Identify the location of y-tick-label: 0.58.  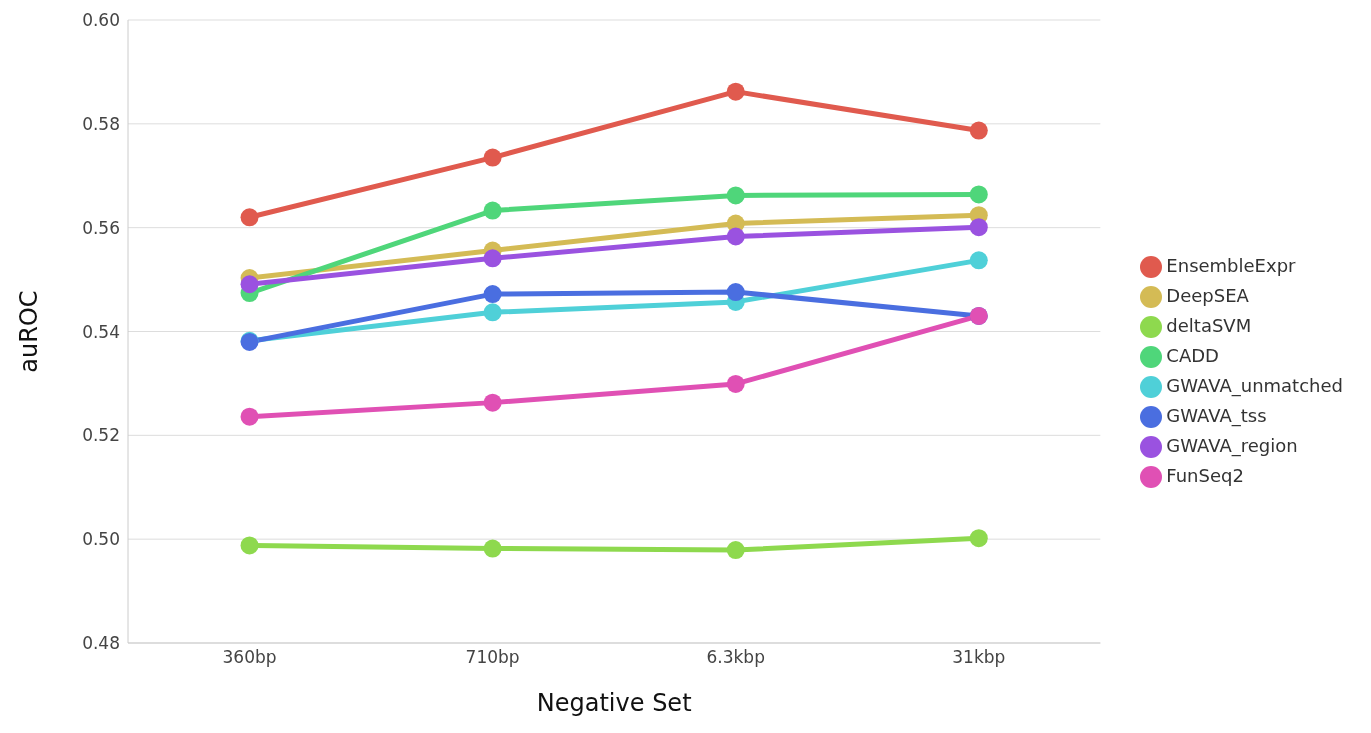
(101, 123).